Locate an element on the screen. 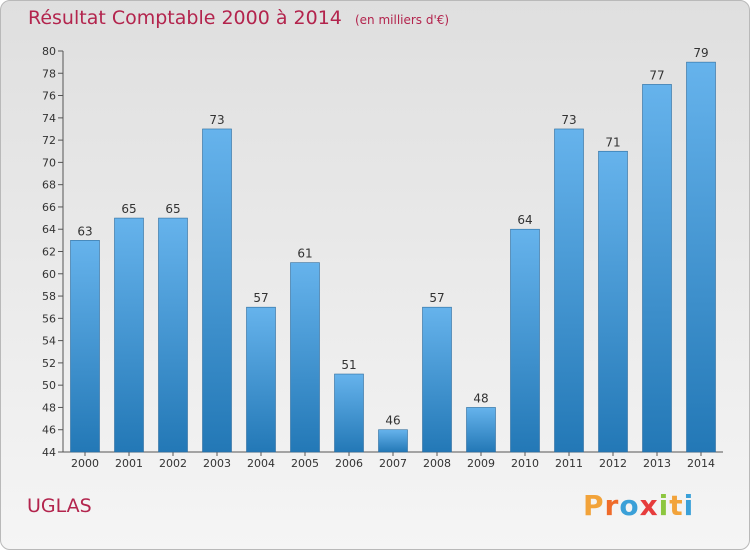 The width and height of the screenshot is (750, 550). y-tick-label: 52 is located at coordinates (49, 363).